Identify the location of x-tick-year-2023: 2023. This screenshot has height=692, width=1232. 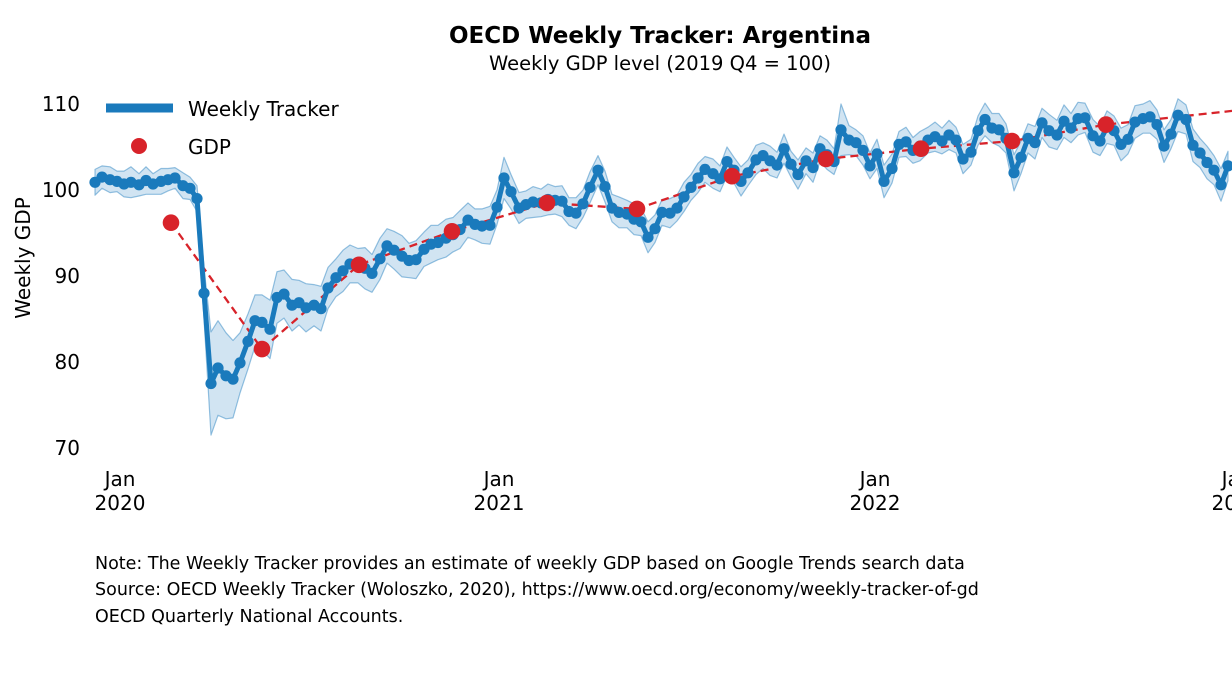
(1222, 503).